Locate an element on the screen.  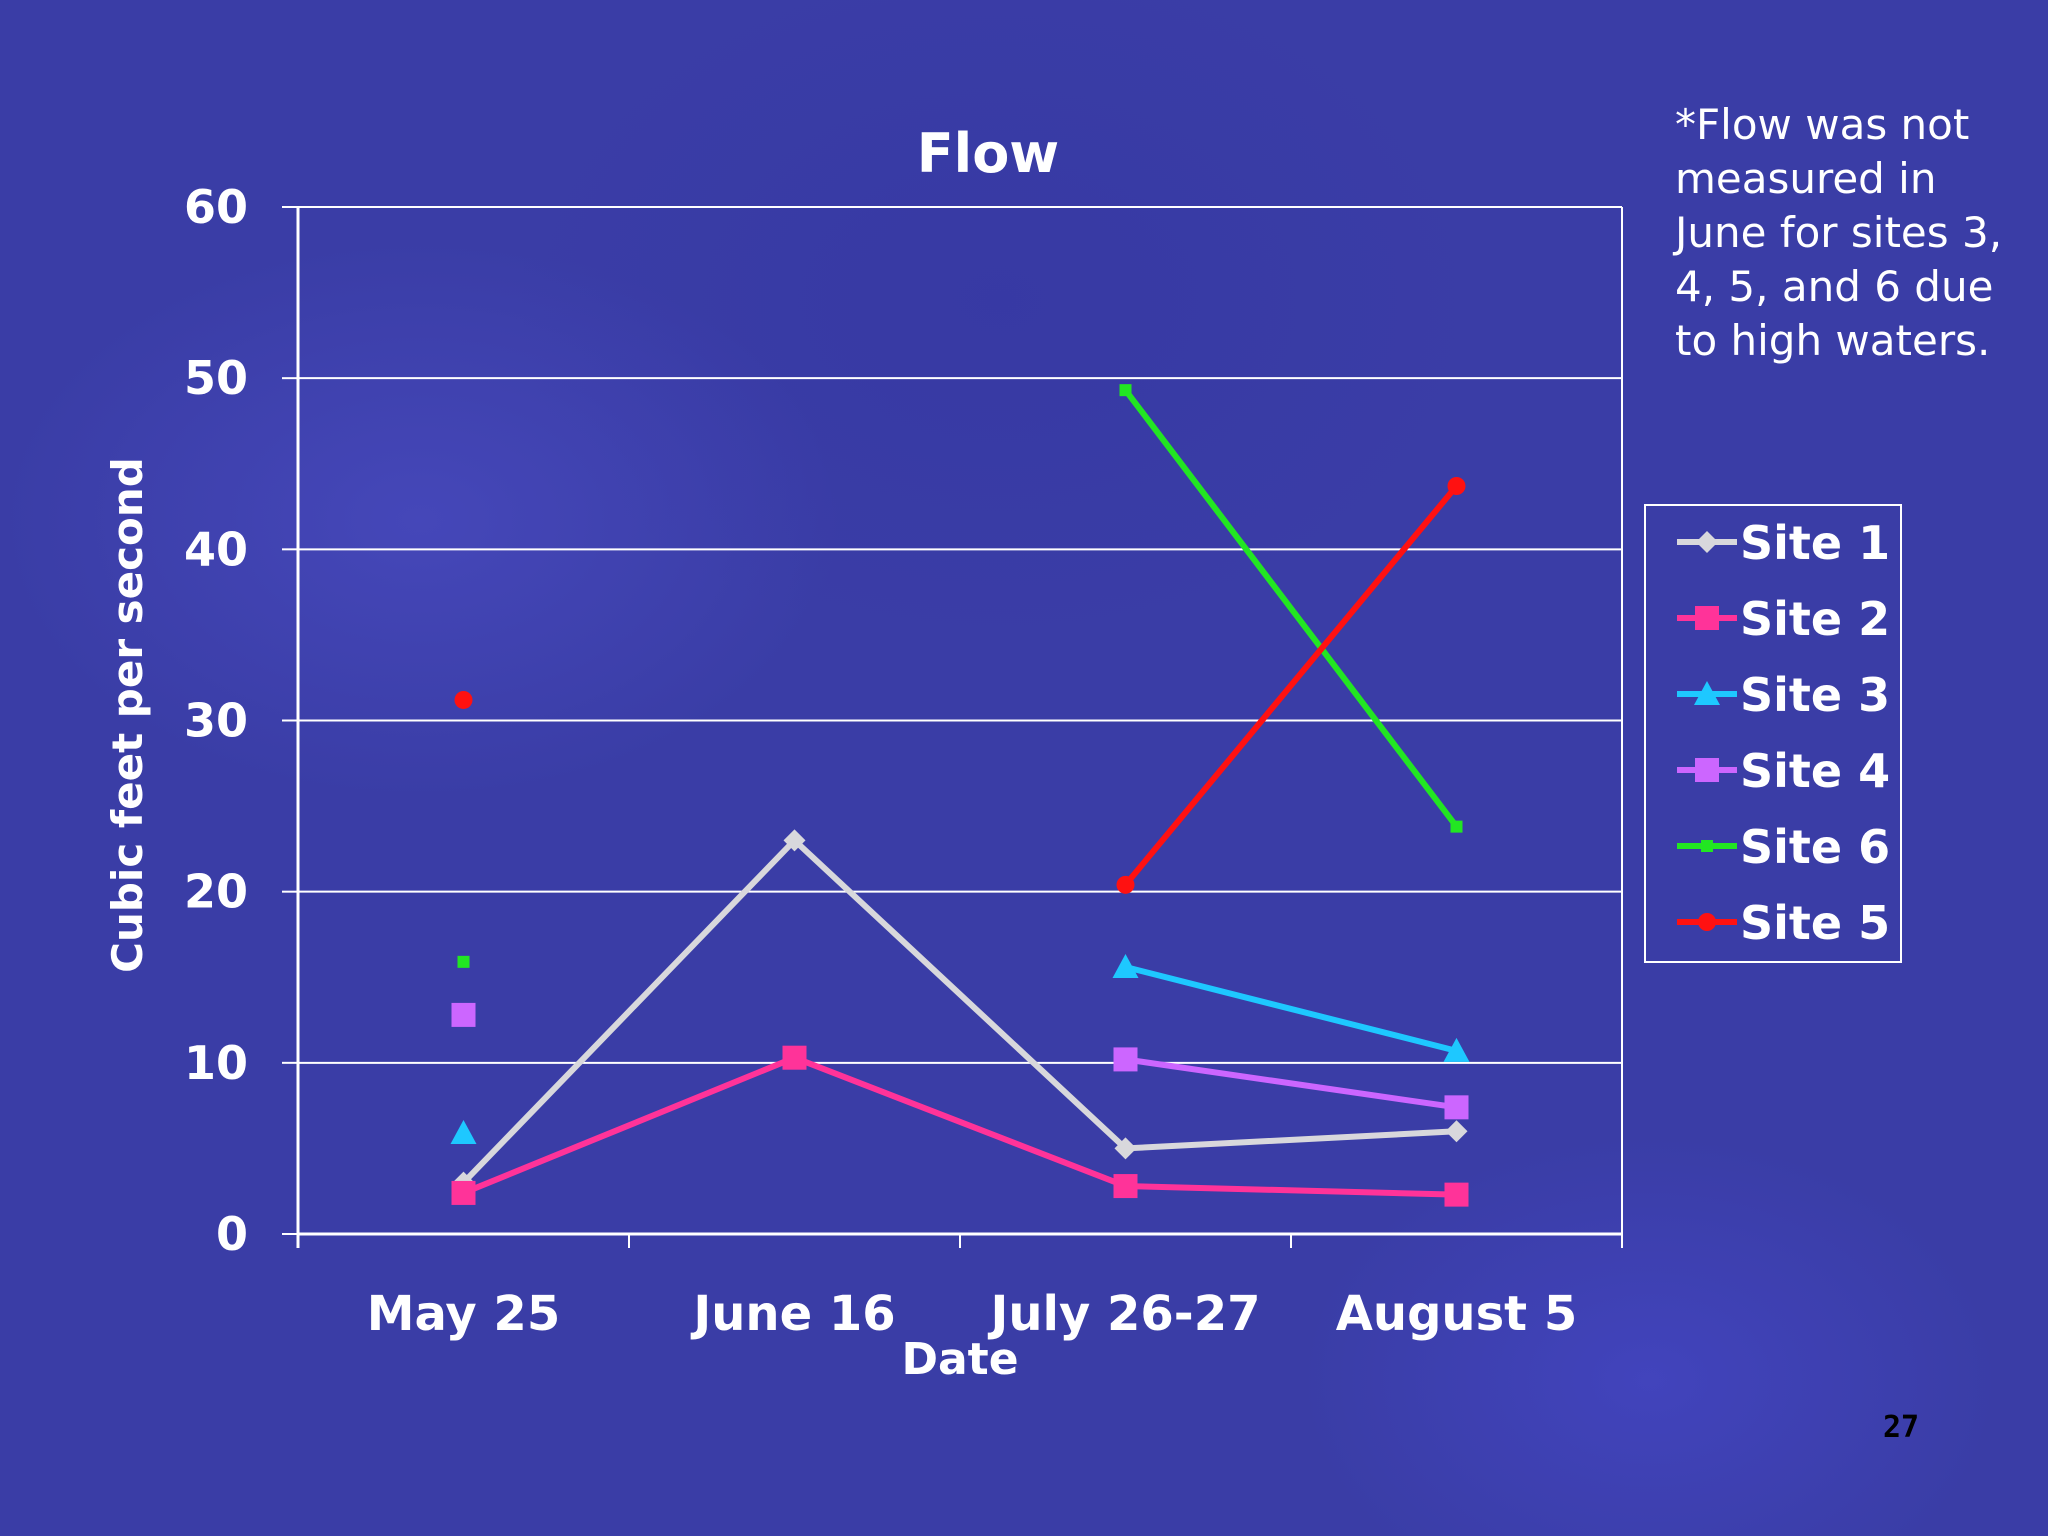
legend-box is located at coordinates (1773, 733).